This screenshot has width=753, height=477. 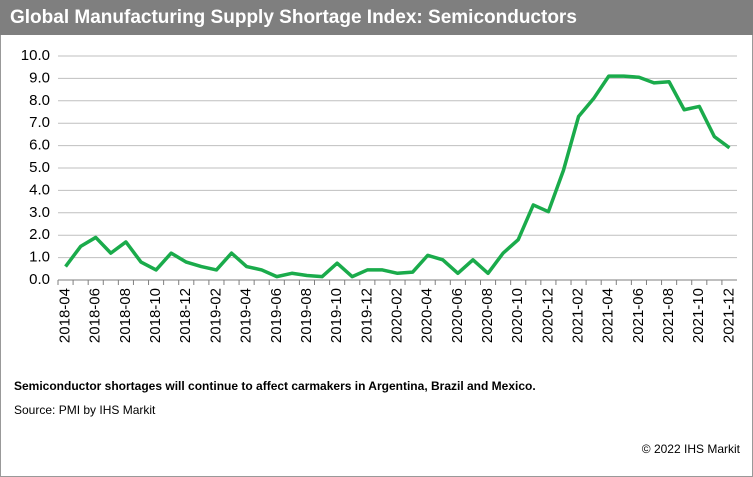 I want to click on y-tick-label: 1.0, so click(x=39, y=257).